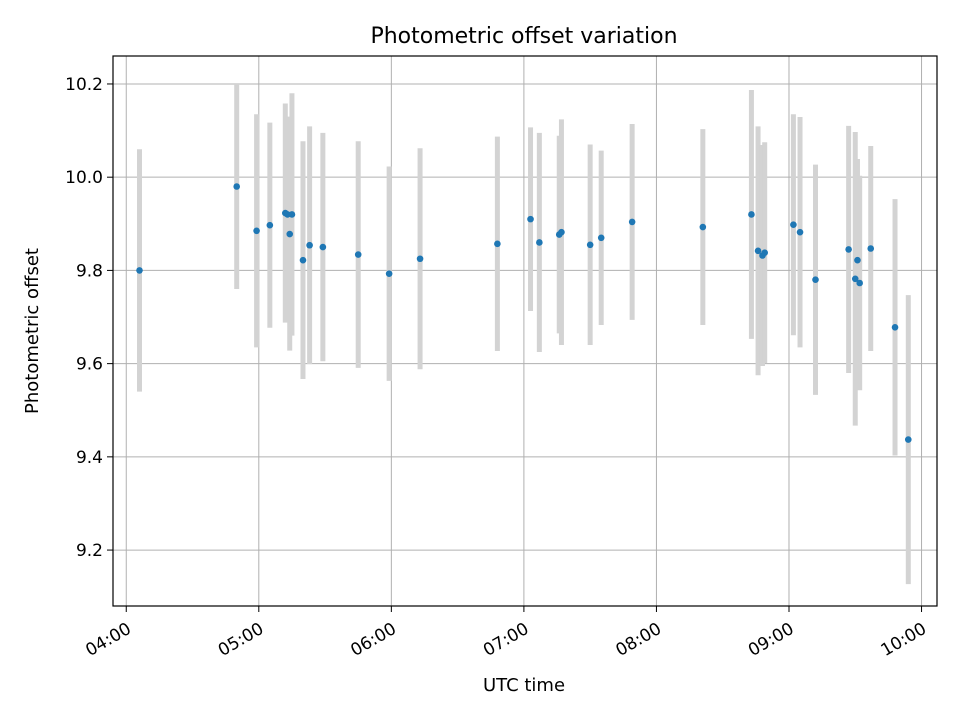 The height and width of the screenshot is (720, 960). I want to click on x-tick-label: 04:00, so click(108, 640).